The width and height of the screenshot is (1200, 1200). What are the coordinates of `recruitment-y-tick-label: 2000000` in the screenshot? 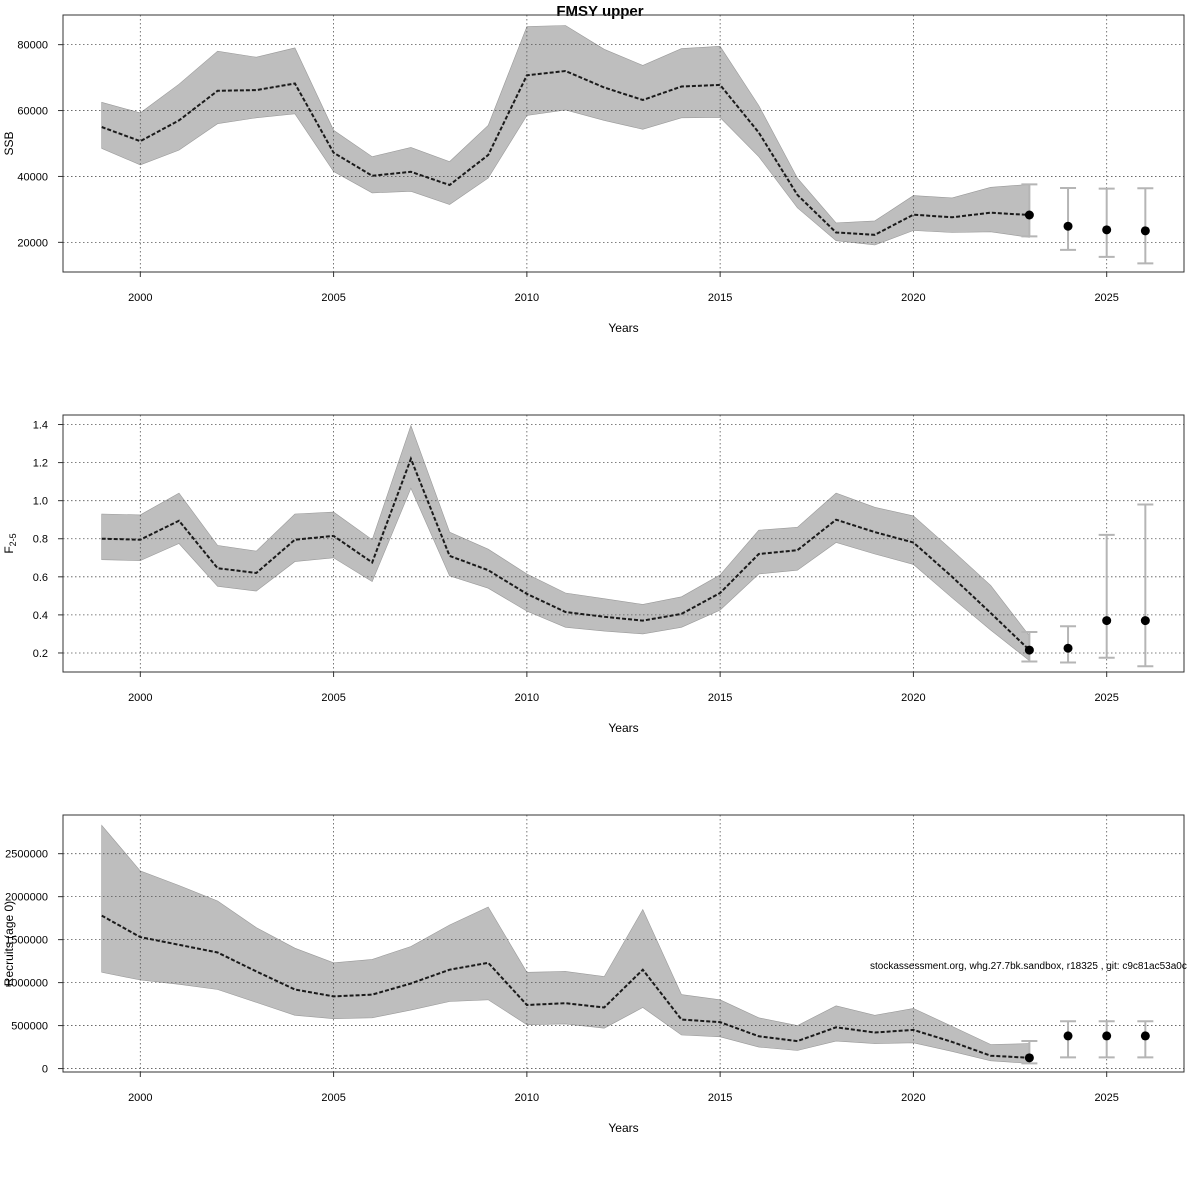 It's located at (26, 898).